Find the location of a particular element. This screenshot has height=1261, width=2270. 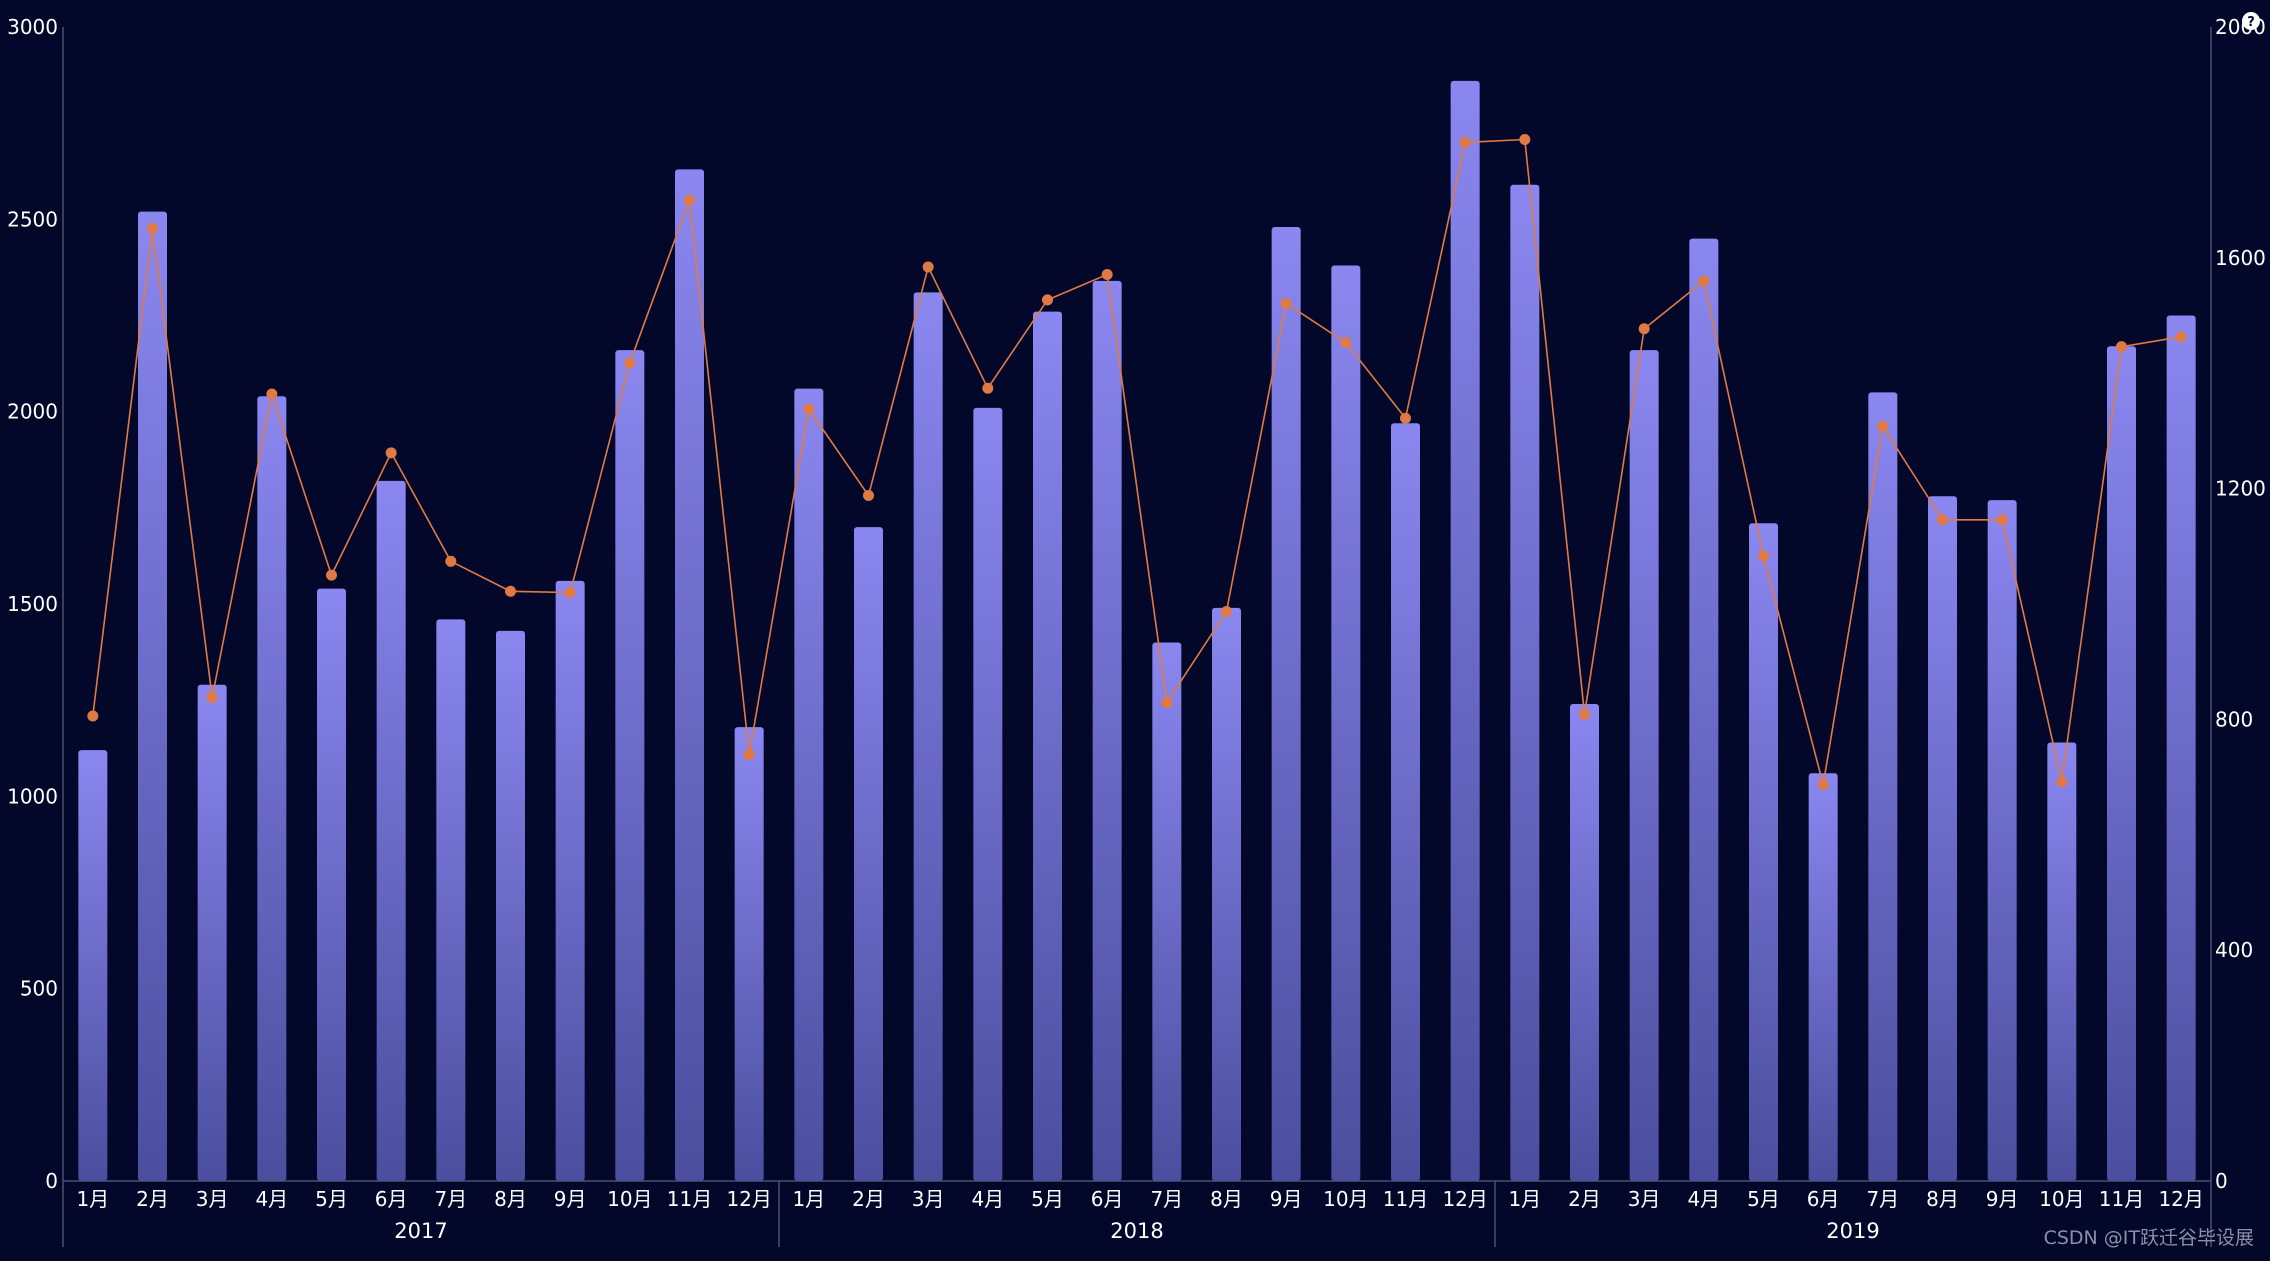

help-icon: ? is located at coordinates (2251, 21).